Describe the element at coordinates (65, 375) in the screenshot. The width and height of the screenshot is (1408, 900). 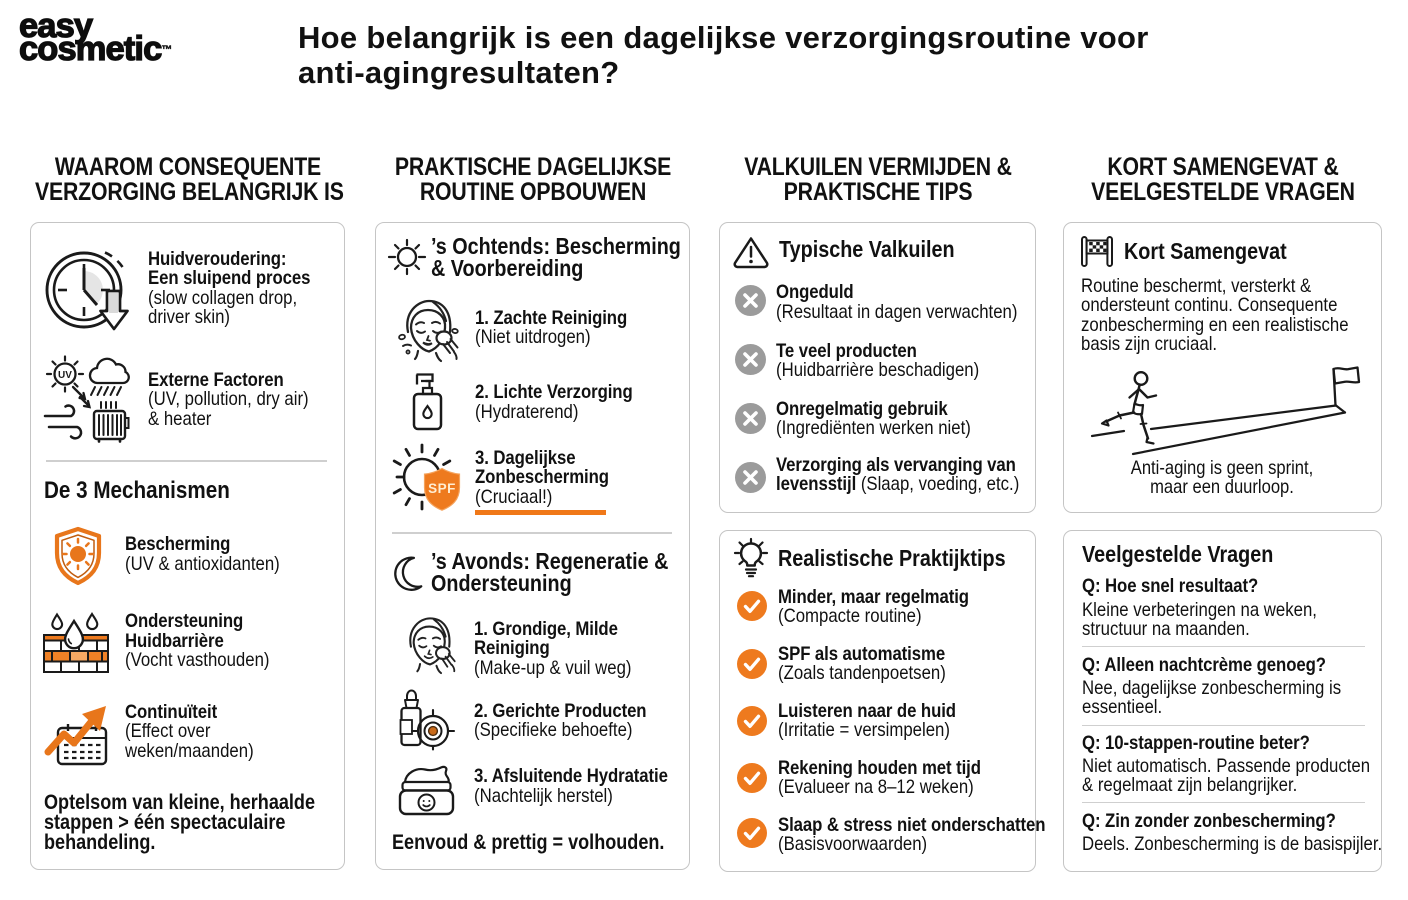
I see `svg-text: UV` at that location.